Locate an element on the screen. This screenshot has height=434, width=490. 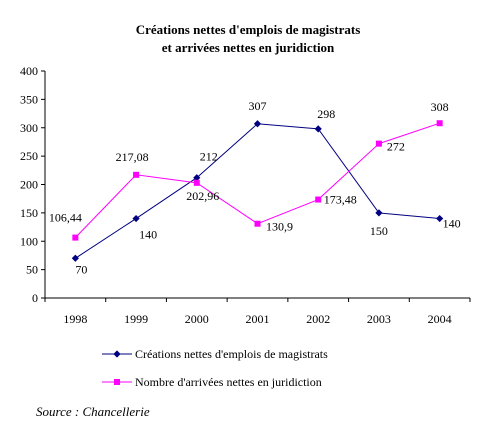
data-label: 217,08 is located at coordinates (132, 157).